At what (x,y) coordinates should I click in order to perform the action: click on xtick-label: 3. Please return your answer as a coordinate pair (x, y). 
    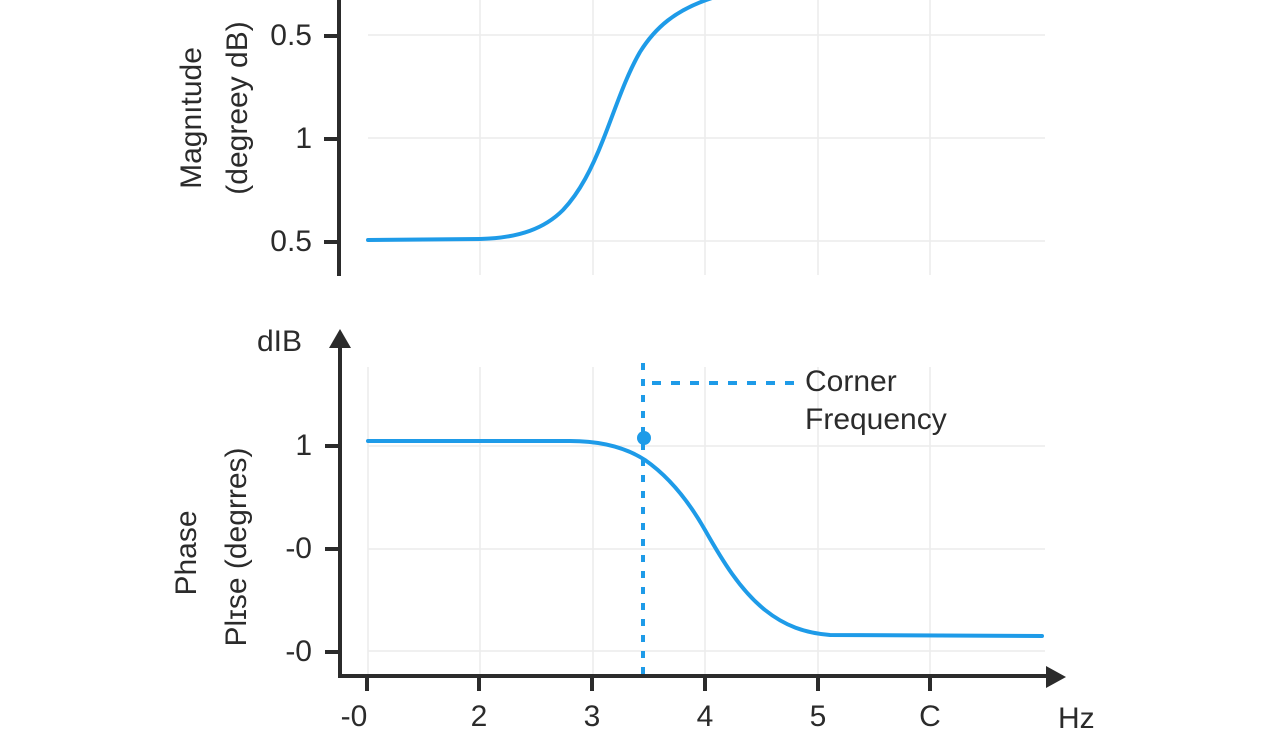
    Looking at the image, I should click on (592, 716).